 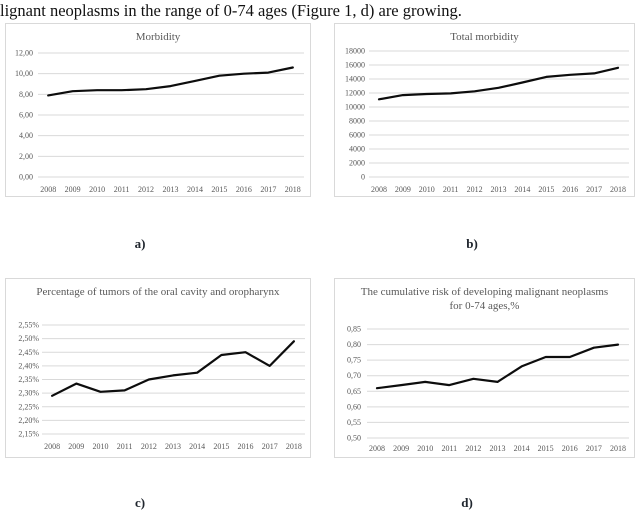 What do you see at coordinates (354, 406) in the screenshot?
I see `y-tick-label: 0,60` at bounding box center [354, 406].